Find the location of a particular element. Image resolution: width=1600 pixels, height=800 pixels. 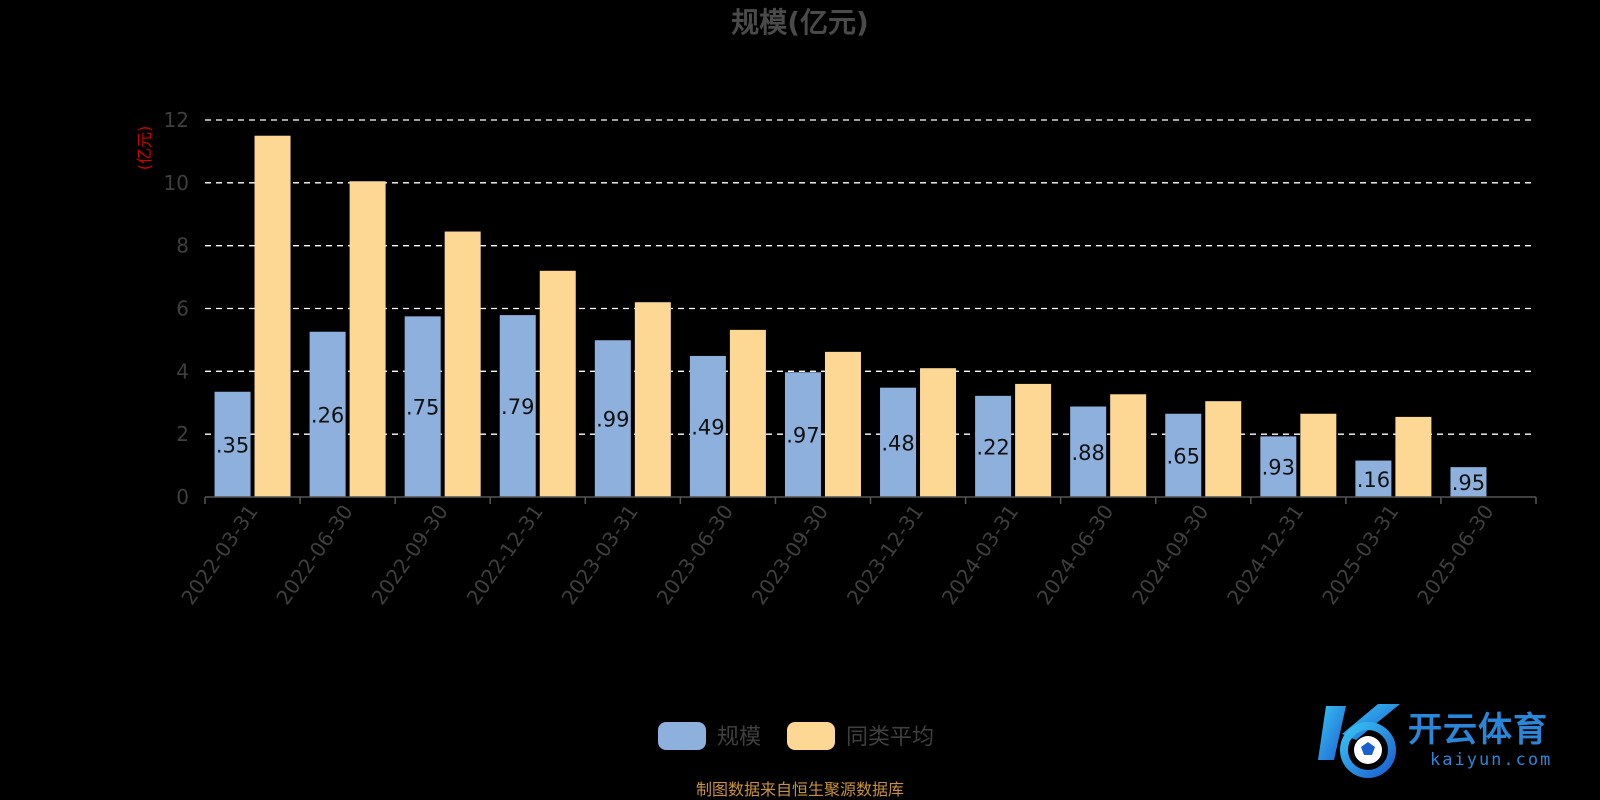

bar-value-label: .22 is located at coordinates (992, 447).